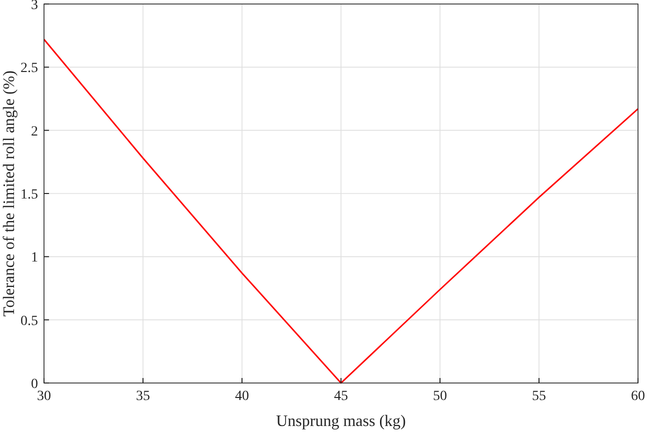 Image resolution: width=648 pixels, height=437 pixels. I want to click on y-tick-label: 1.5, so click(29, 195).